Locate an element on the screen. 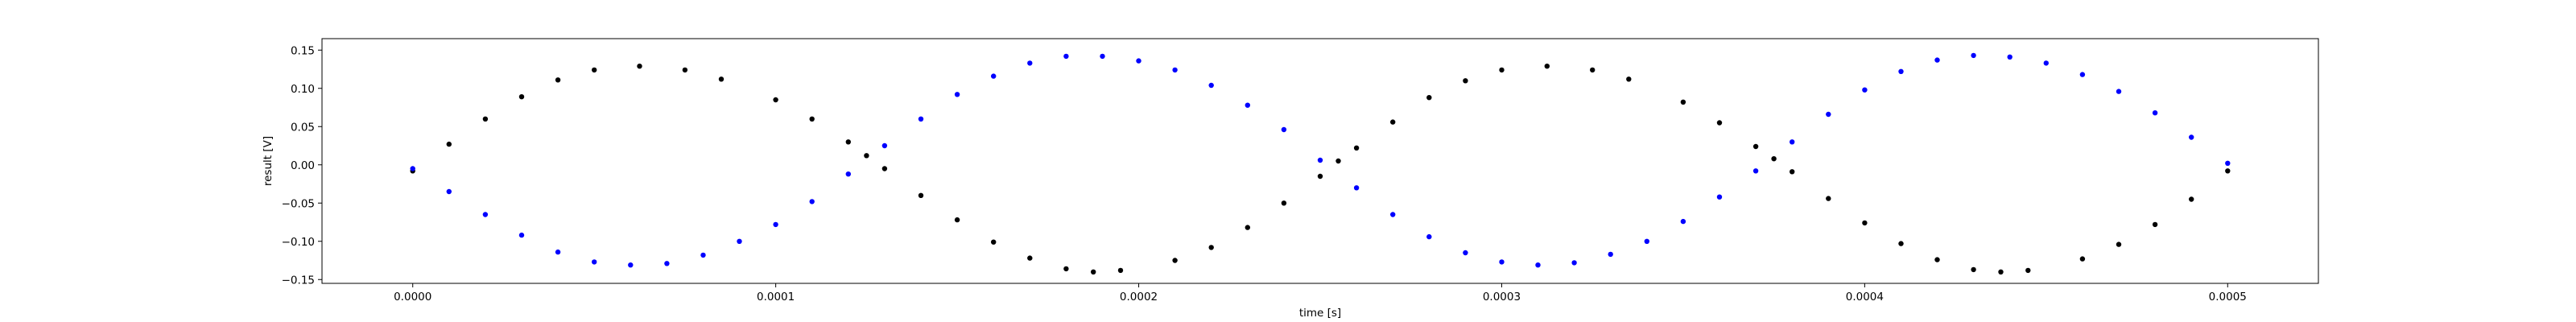  x-tick-label: 0.0000 is located at coordinates (412, 297).